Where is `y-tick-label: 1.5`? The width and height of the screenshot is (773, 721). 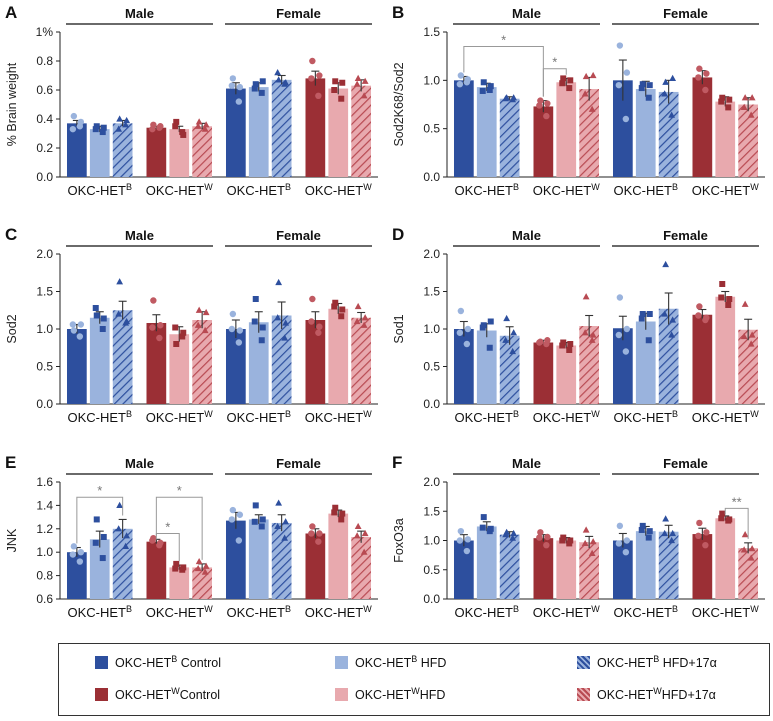 y-tick-label: 1.5 is located at coordinates (44, 292).